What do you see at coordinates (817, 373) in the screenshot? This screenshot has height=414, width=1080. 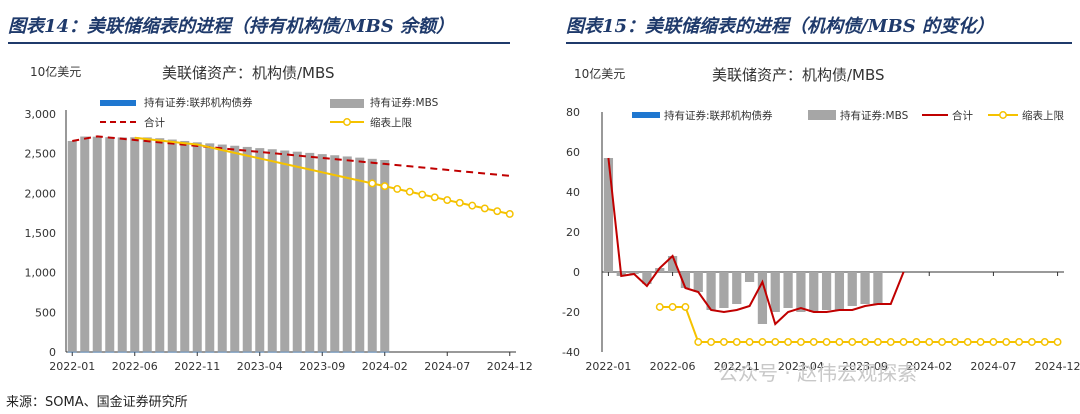 I see `watermark-text: 公众号 · 赵伟宏观探索` at bounding box center [817, 373].